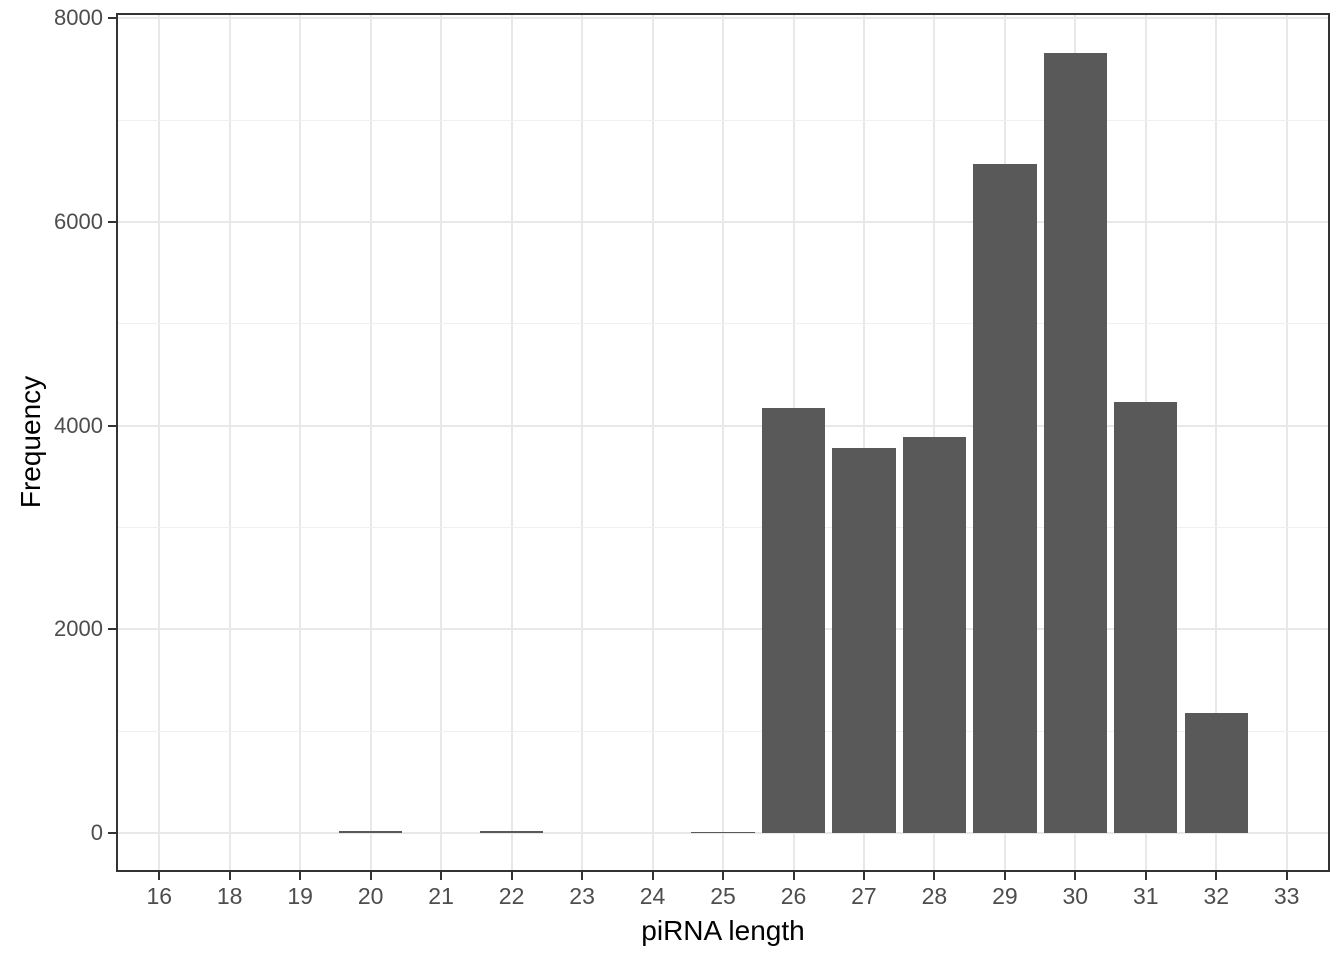  I want to click on x-tick-label: 20, so click(370, 896).